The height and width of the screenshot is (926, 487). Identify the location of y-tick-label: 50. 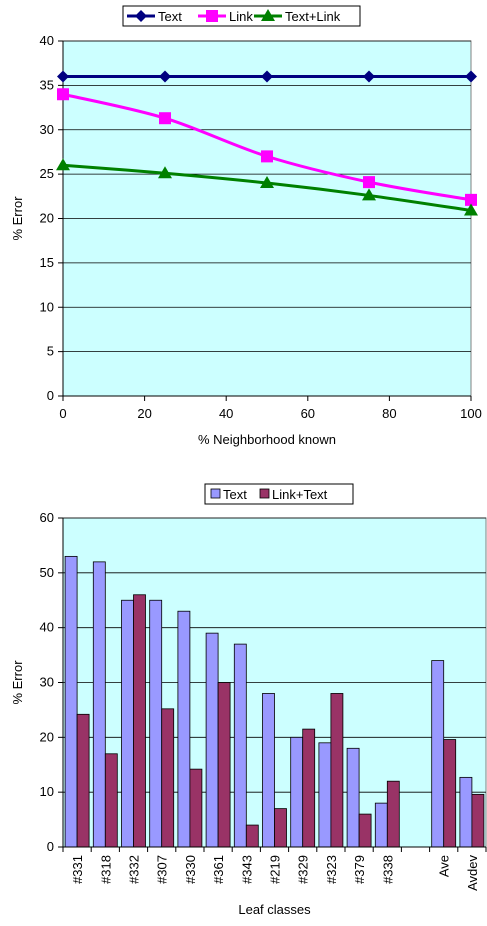
(47, 572).